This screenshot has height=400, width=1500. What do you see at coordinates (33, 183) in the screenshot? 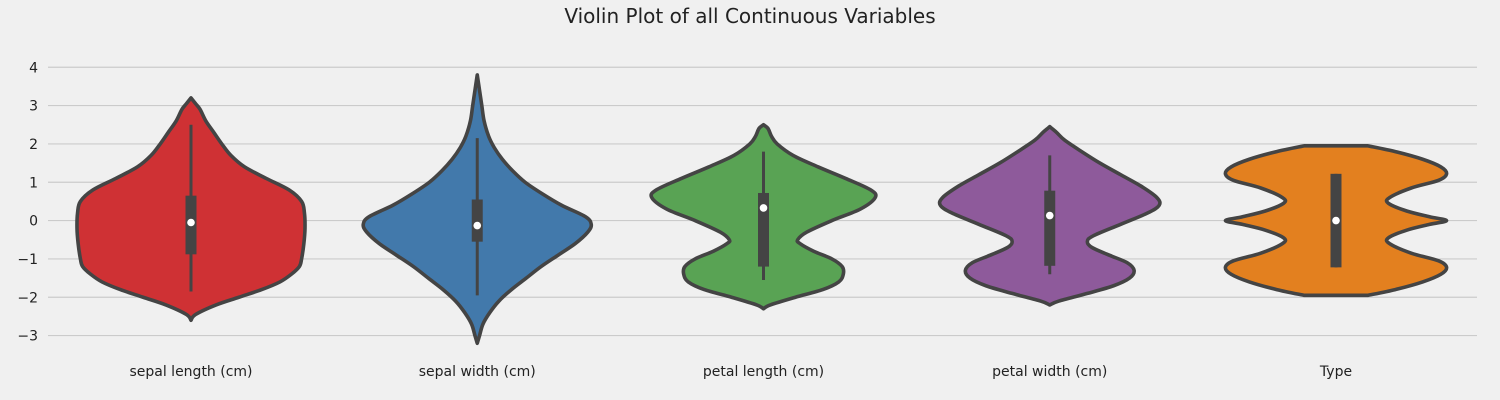
I see `y-tick-label: 1` at bounding box center [33, 183].